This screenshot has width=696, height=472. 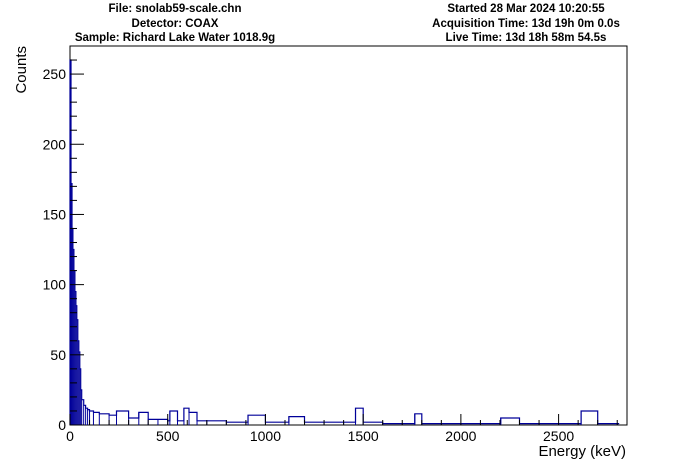 I want to click on x-axis-title: Energy (keV), so click(x=582, y=451).